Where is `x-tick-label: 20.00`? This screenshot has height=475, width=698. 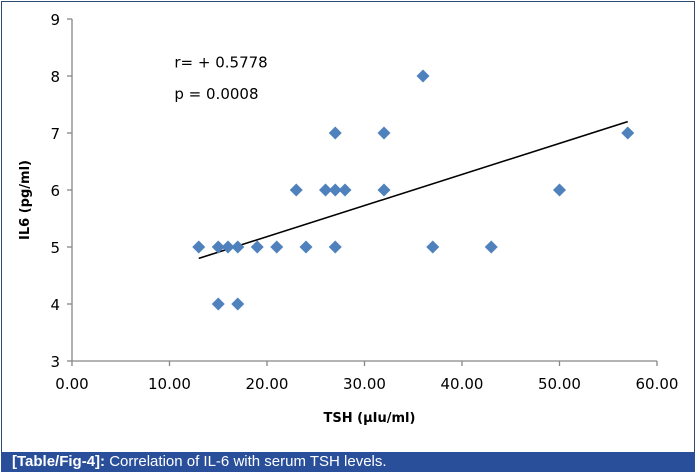
x-tick-label: 20.00 is located at coordinates (267, 384).